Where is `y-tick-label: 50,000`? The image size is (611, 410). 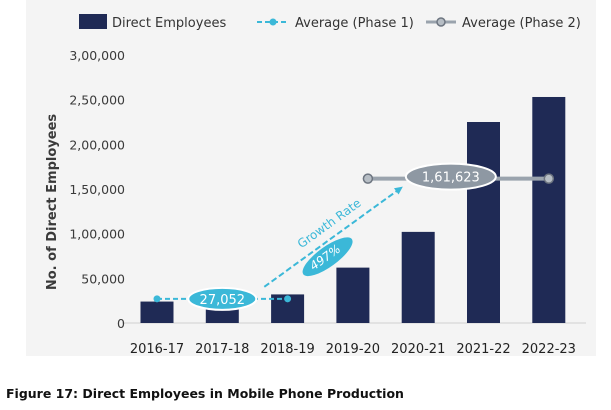 y-tick-label: 50,000 is located at coordinates (103, 278).